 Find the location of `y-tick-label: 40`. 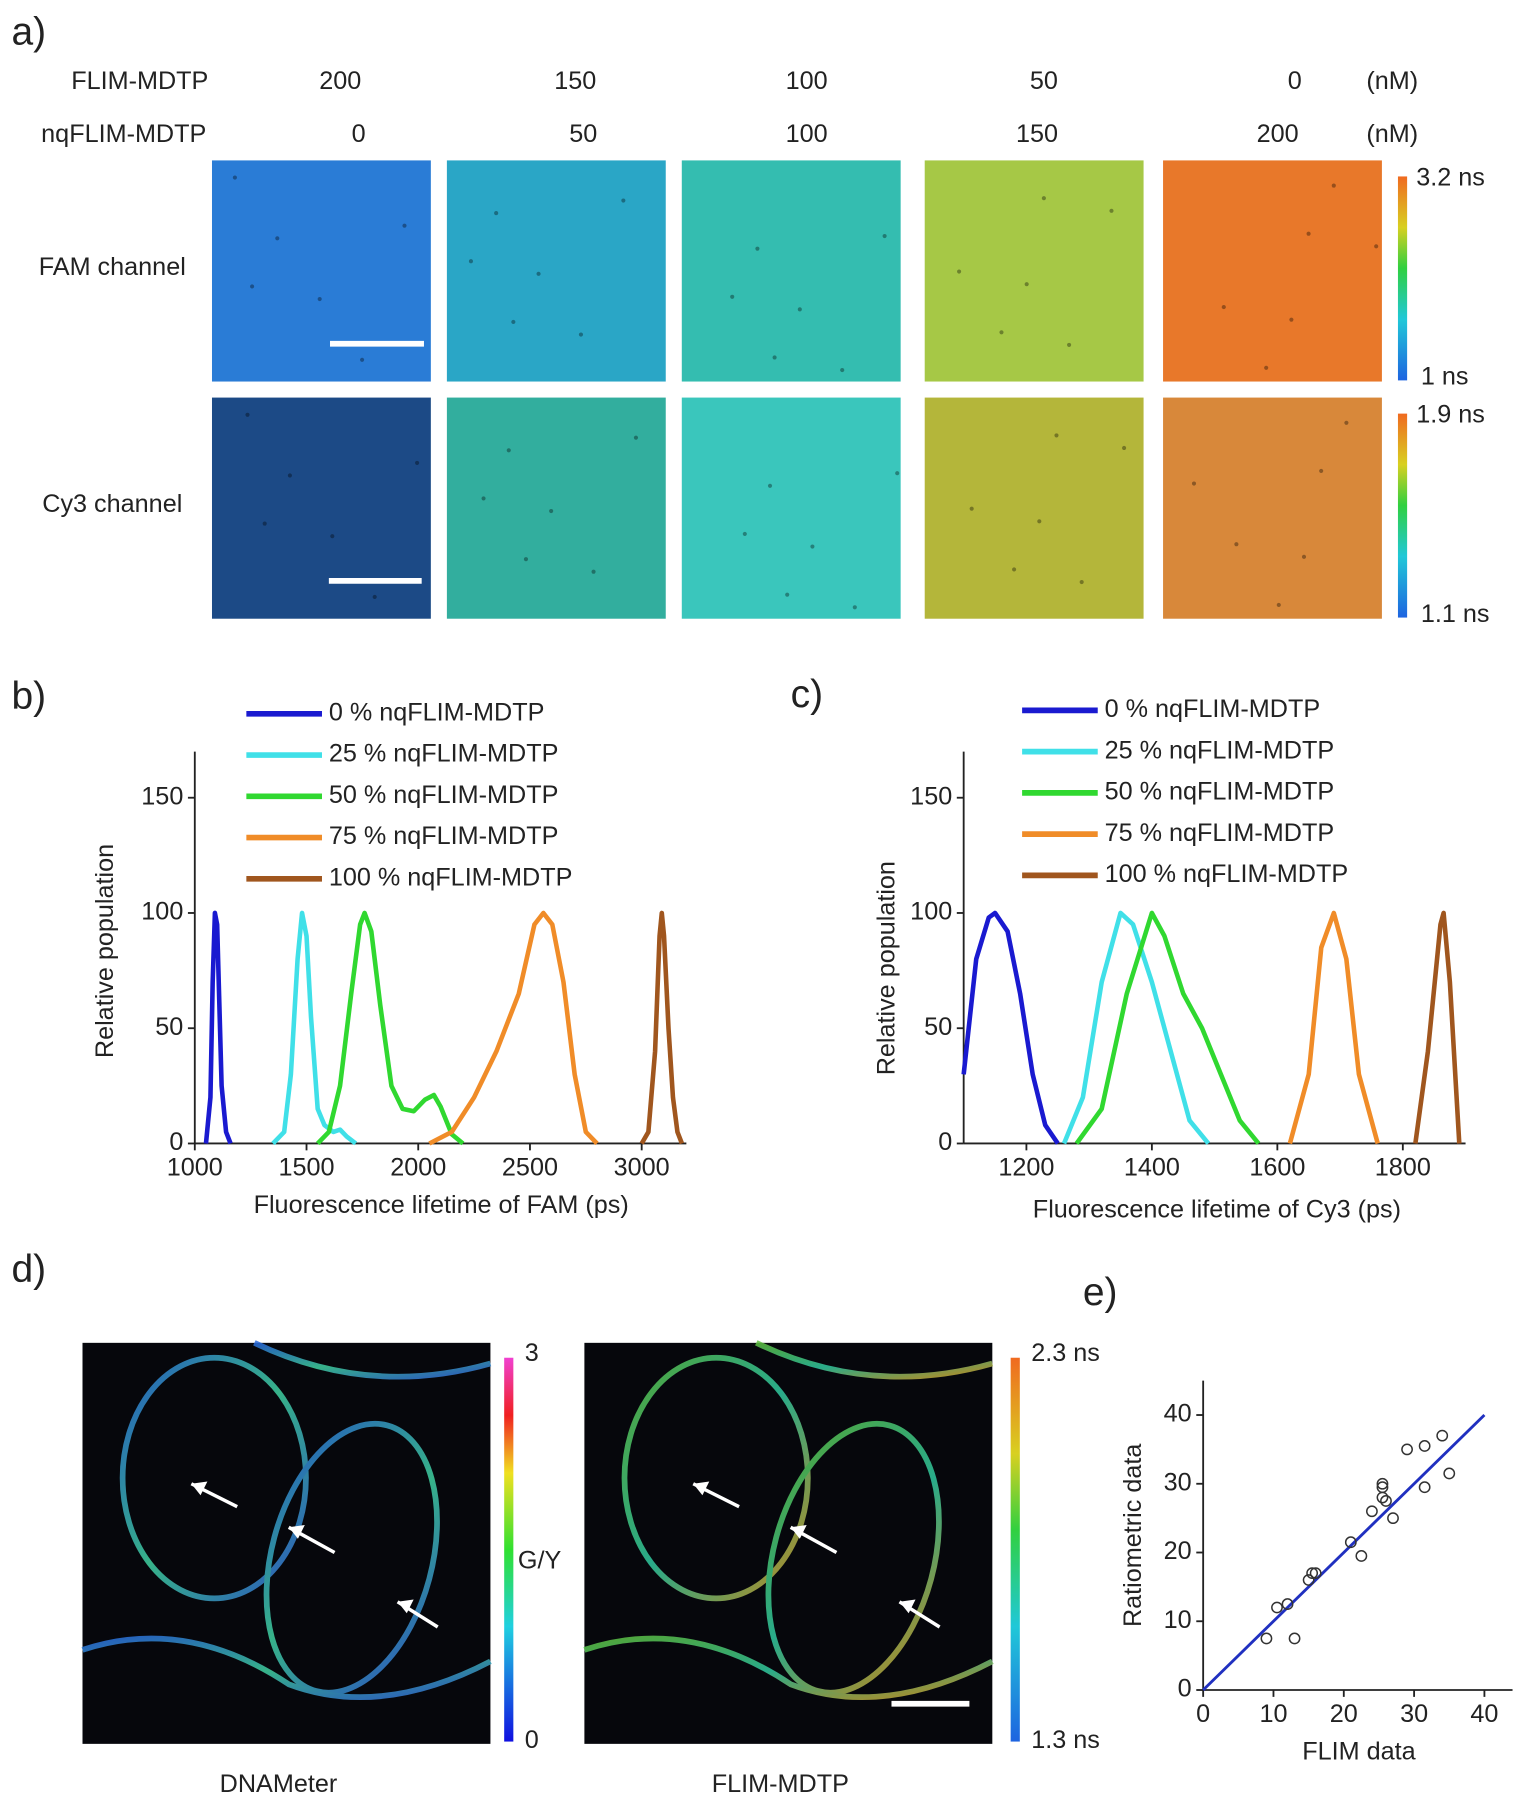

y-tick-label: 40 is located at coordinates (1178, 1414).